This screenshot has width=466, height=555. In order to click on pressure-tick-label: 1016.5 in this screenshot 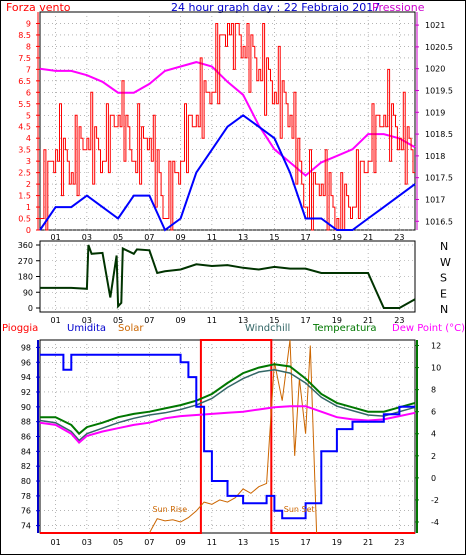, I will do `click(439, 221)`.